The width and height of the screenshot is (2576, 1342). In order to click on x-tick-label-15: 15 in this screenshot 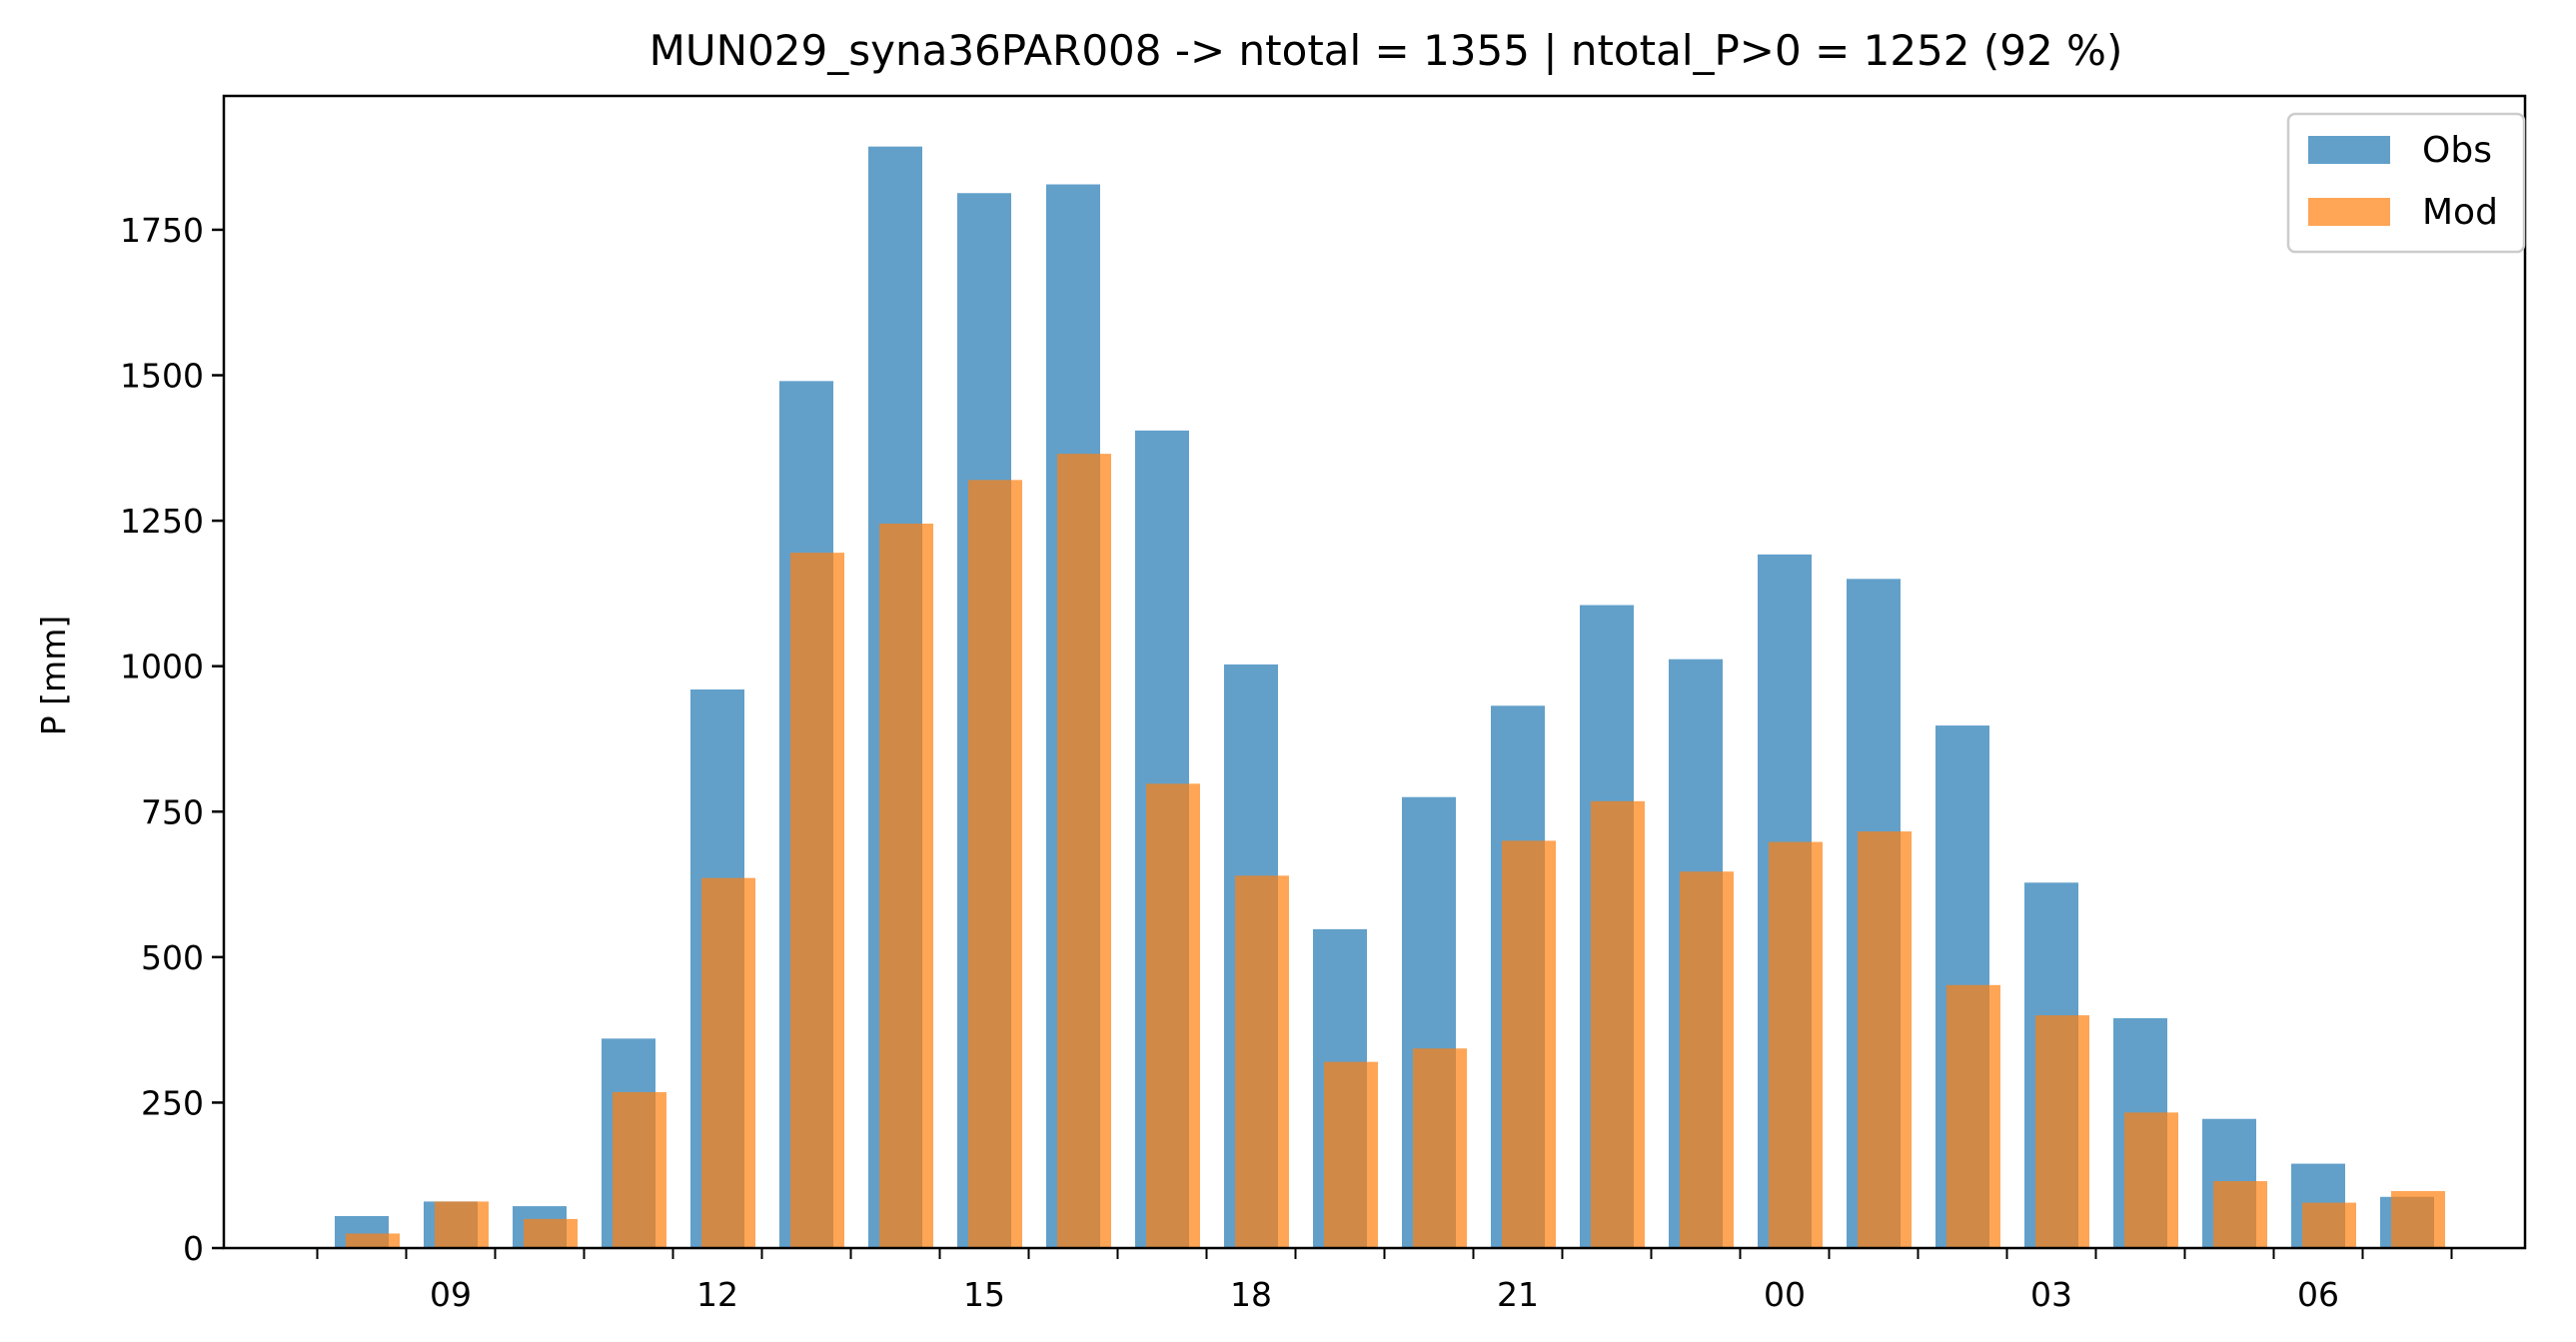, I will do `click(984, 1294)`.